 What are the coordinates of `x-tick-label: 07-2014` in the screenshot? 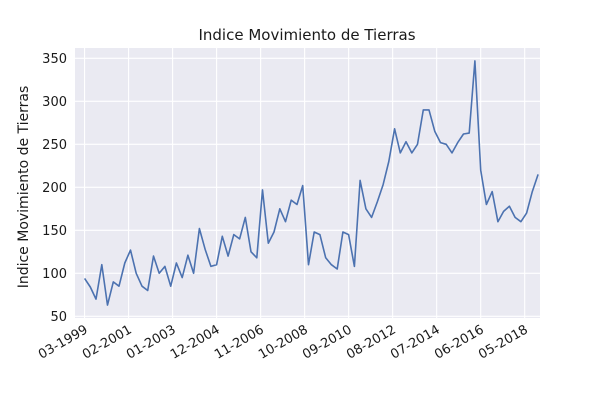 It's located at (415, 342).